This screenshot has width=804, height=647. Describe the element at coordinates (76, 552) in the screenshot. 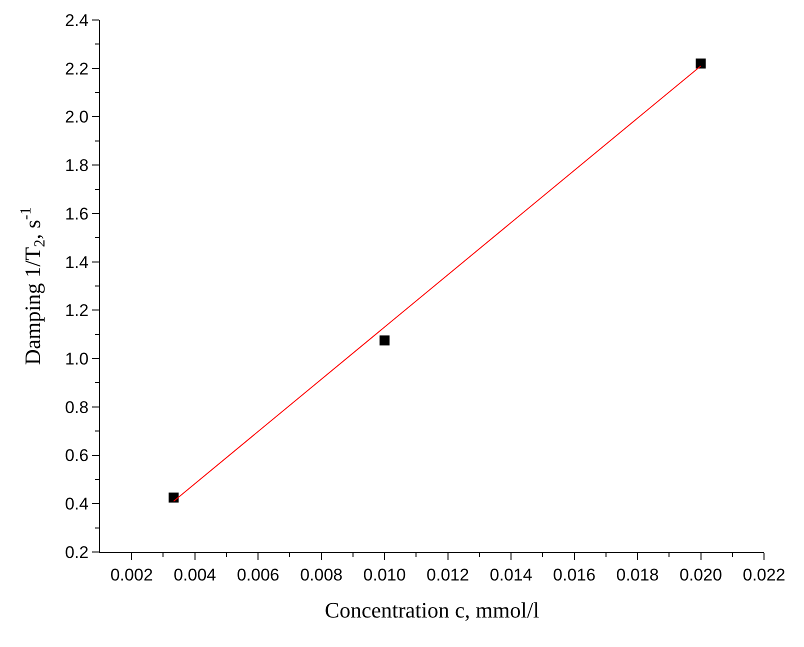

I see `y-tick-label: 0.2` at that location.